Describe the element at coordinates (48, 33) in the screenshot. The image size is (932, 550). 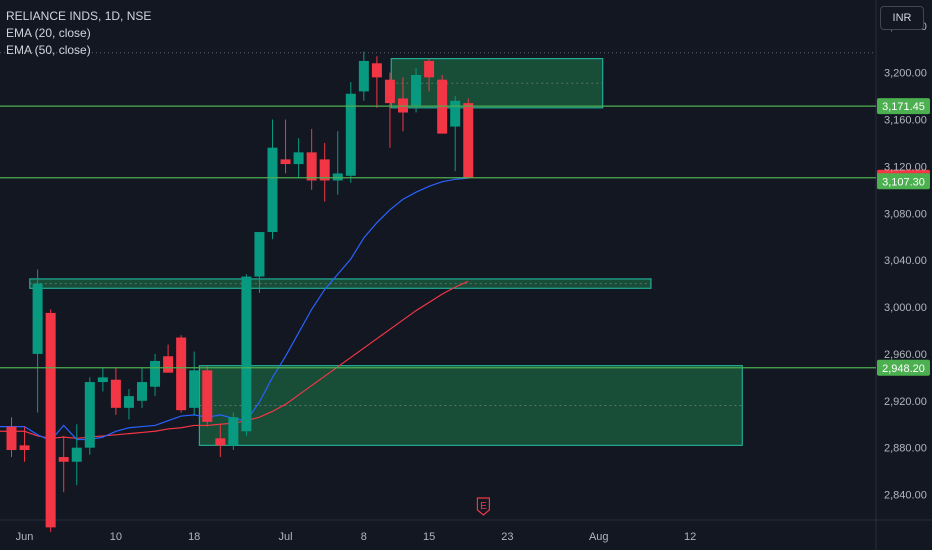
I see `legend-ema20: EMA (20, close)` at that location.